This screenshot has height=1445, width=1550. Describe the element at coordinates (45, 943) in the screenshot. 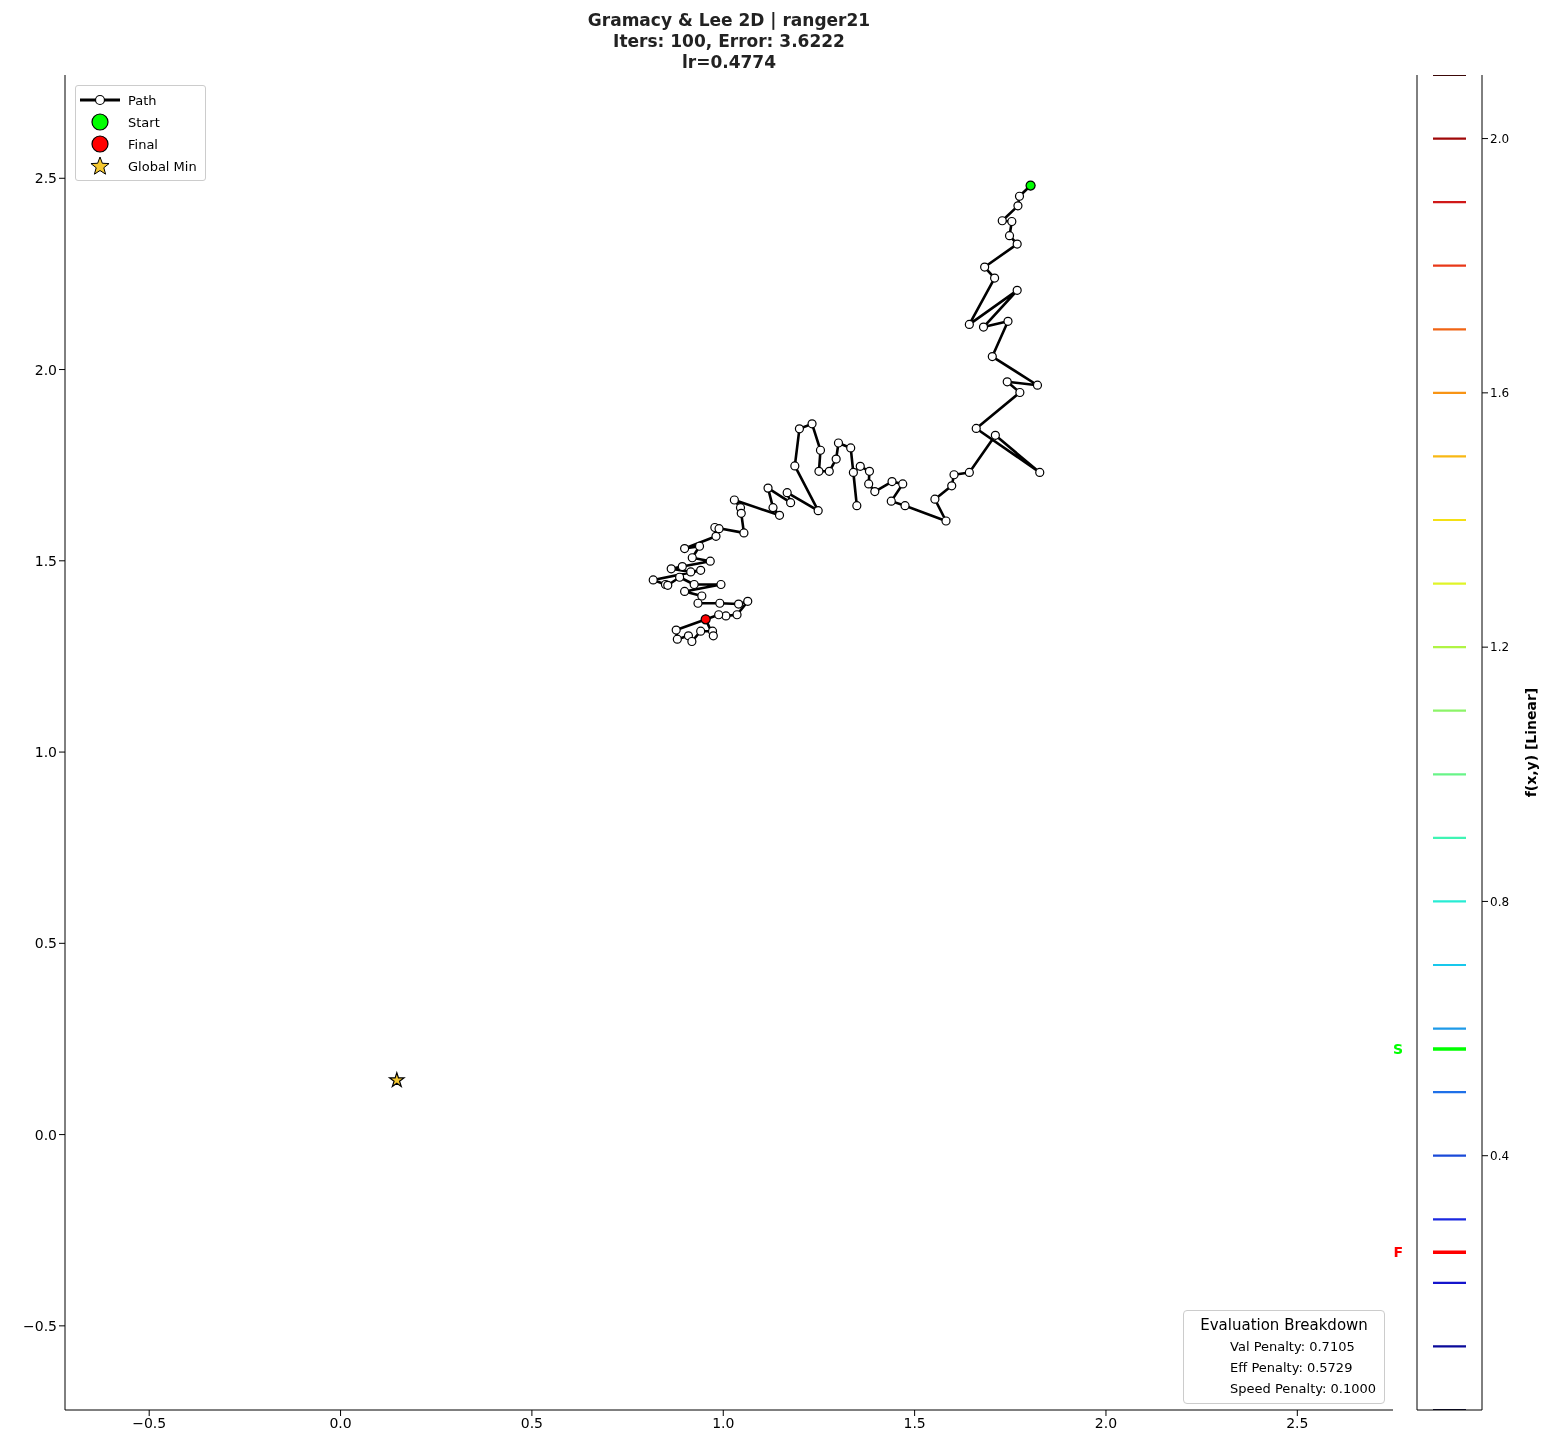

I see `y-tick-label: 0.5` at that location.